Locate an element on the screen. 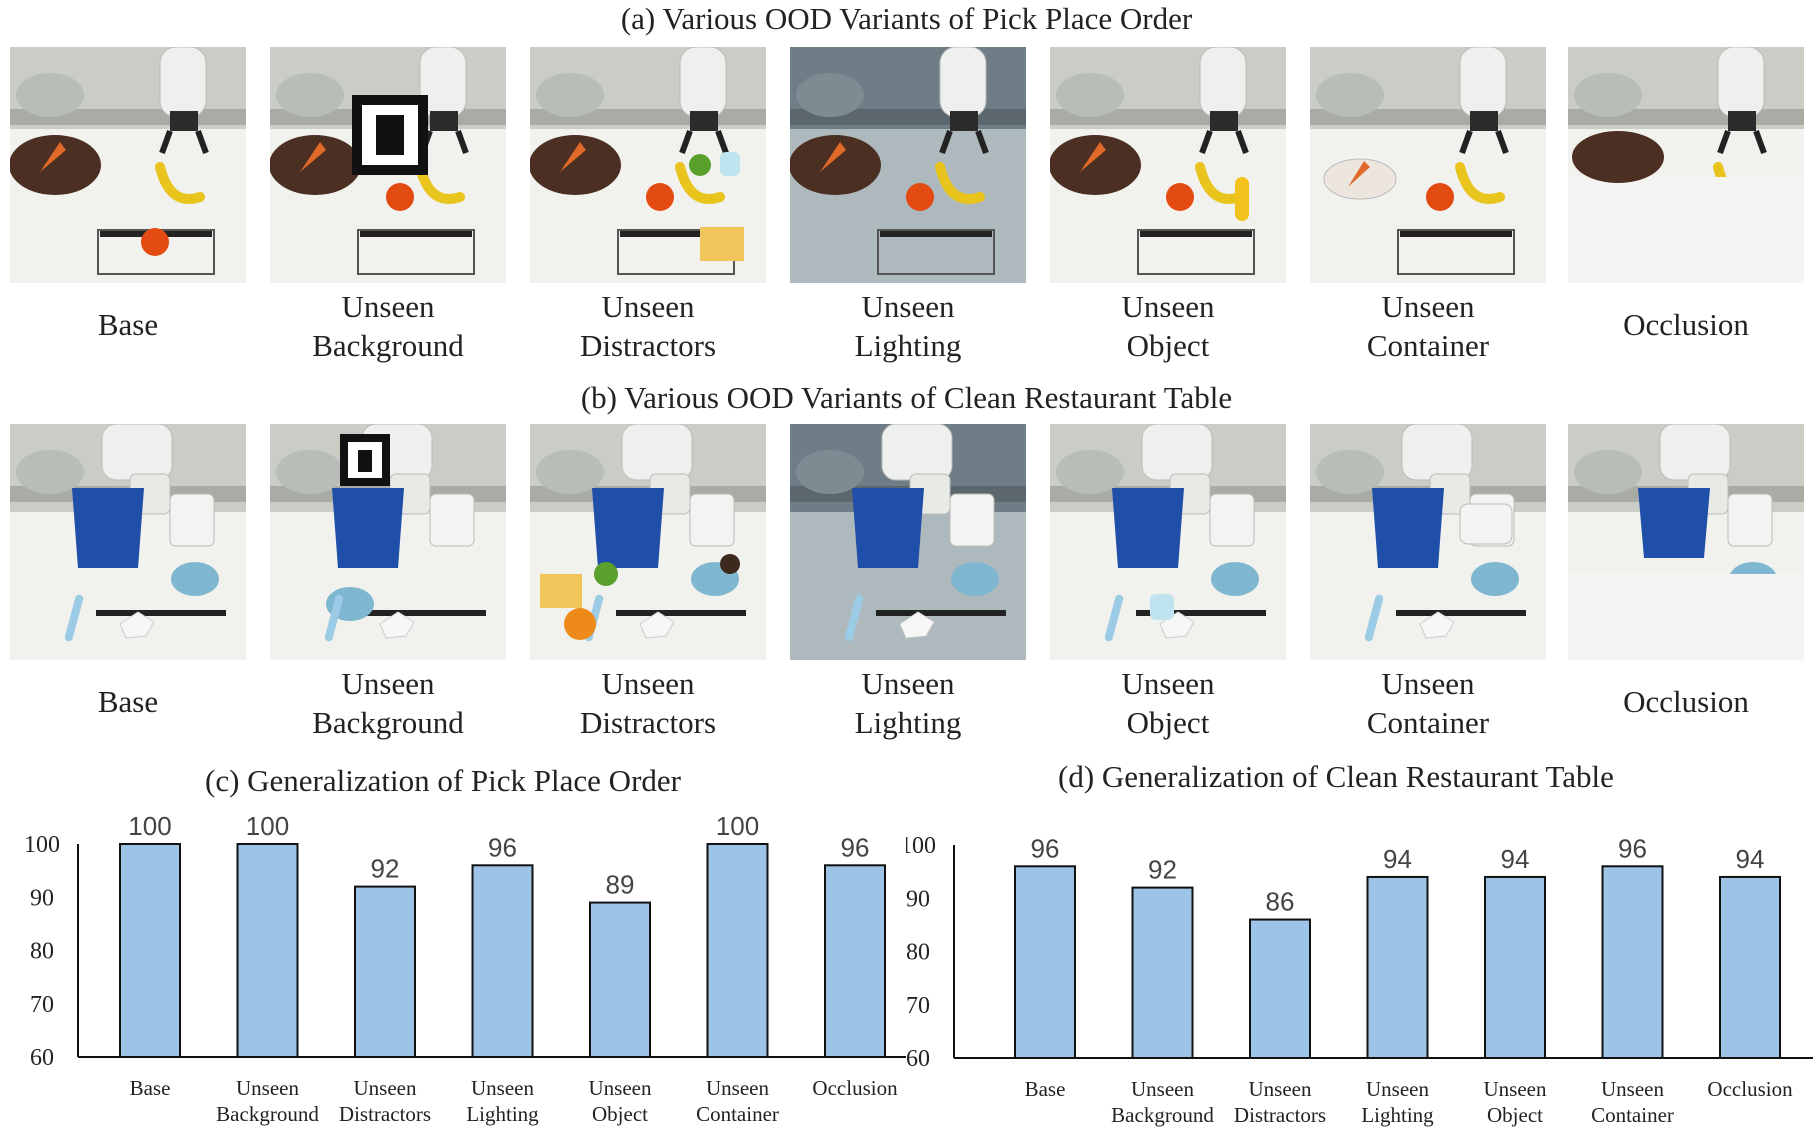 The image size is (1813, 1132). pick-place-unseen-background-image is located at coordinates (388, 165).